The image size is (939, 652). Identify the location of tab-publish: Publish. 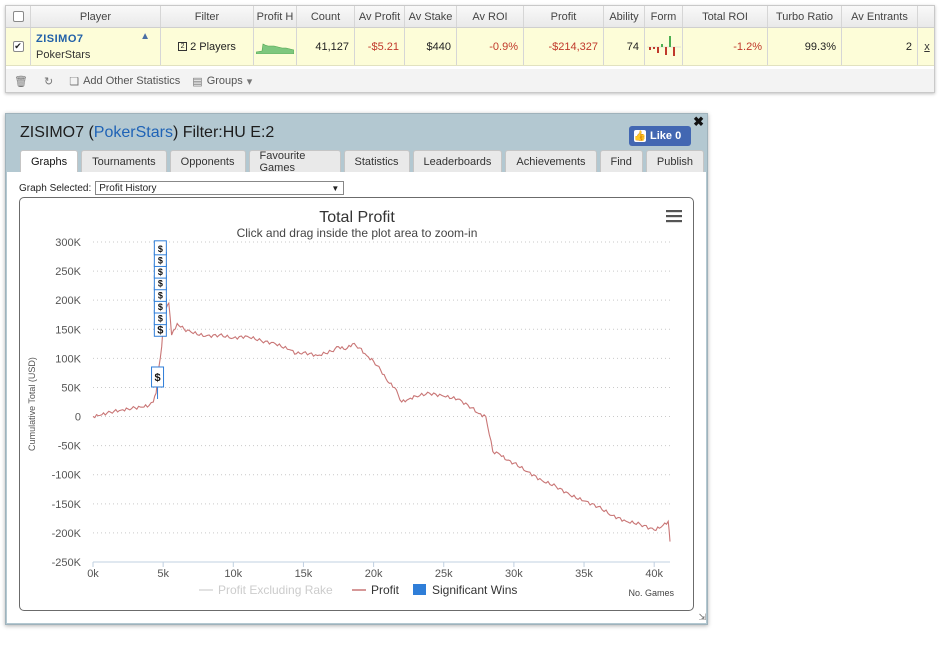
(674, 161).